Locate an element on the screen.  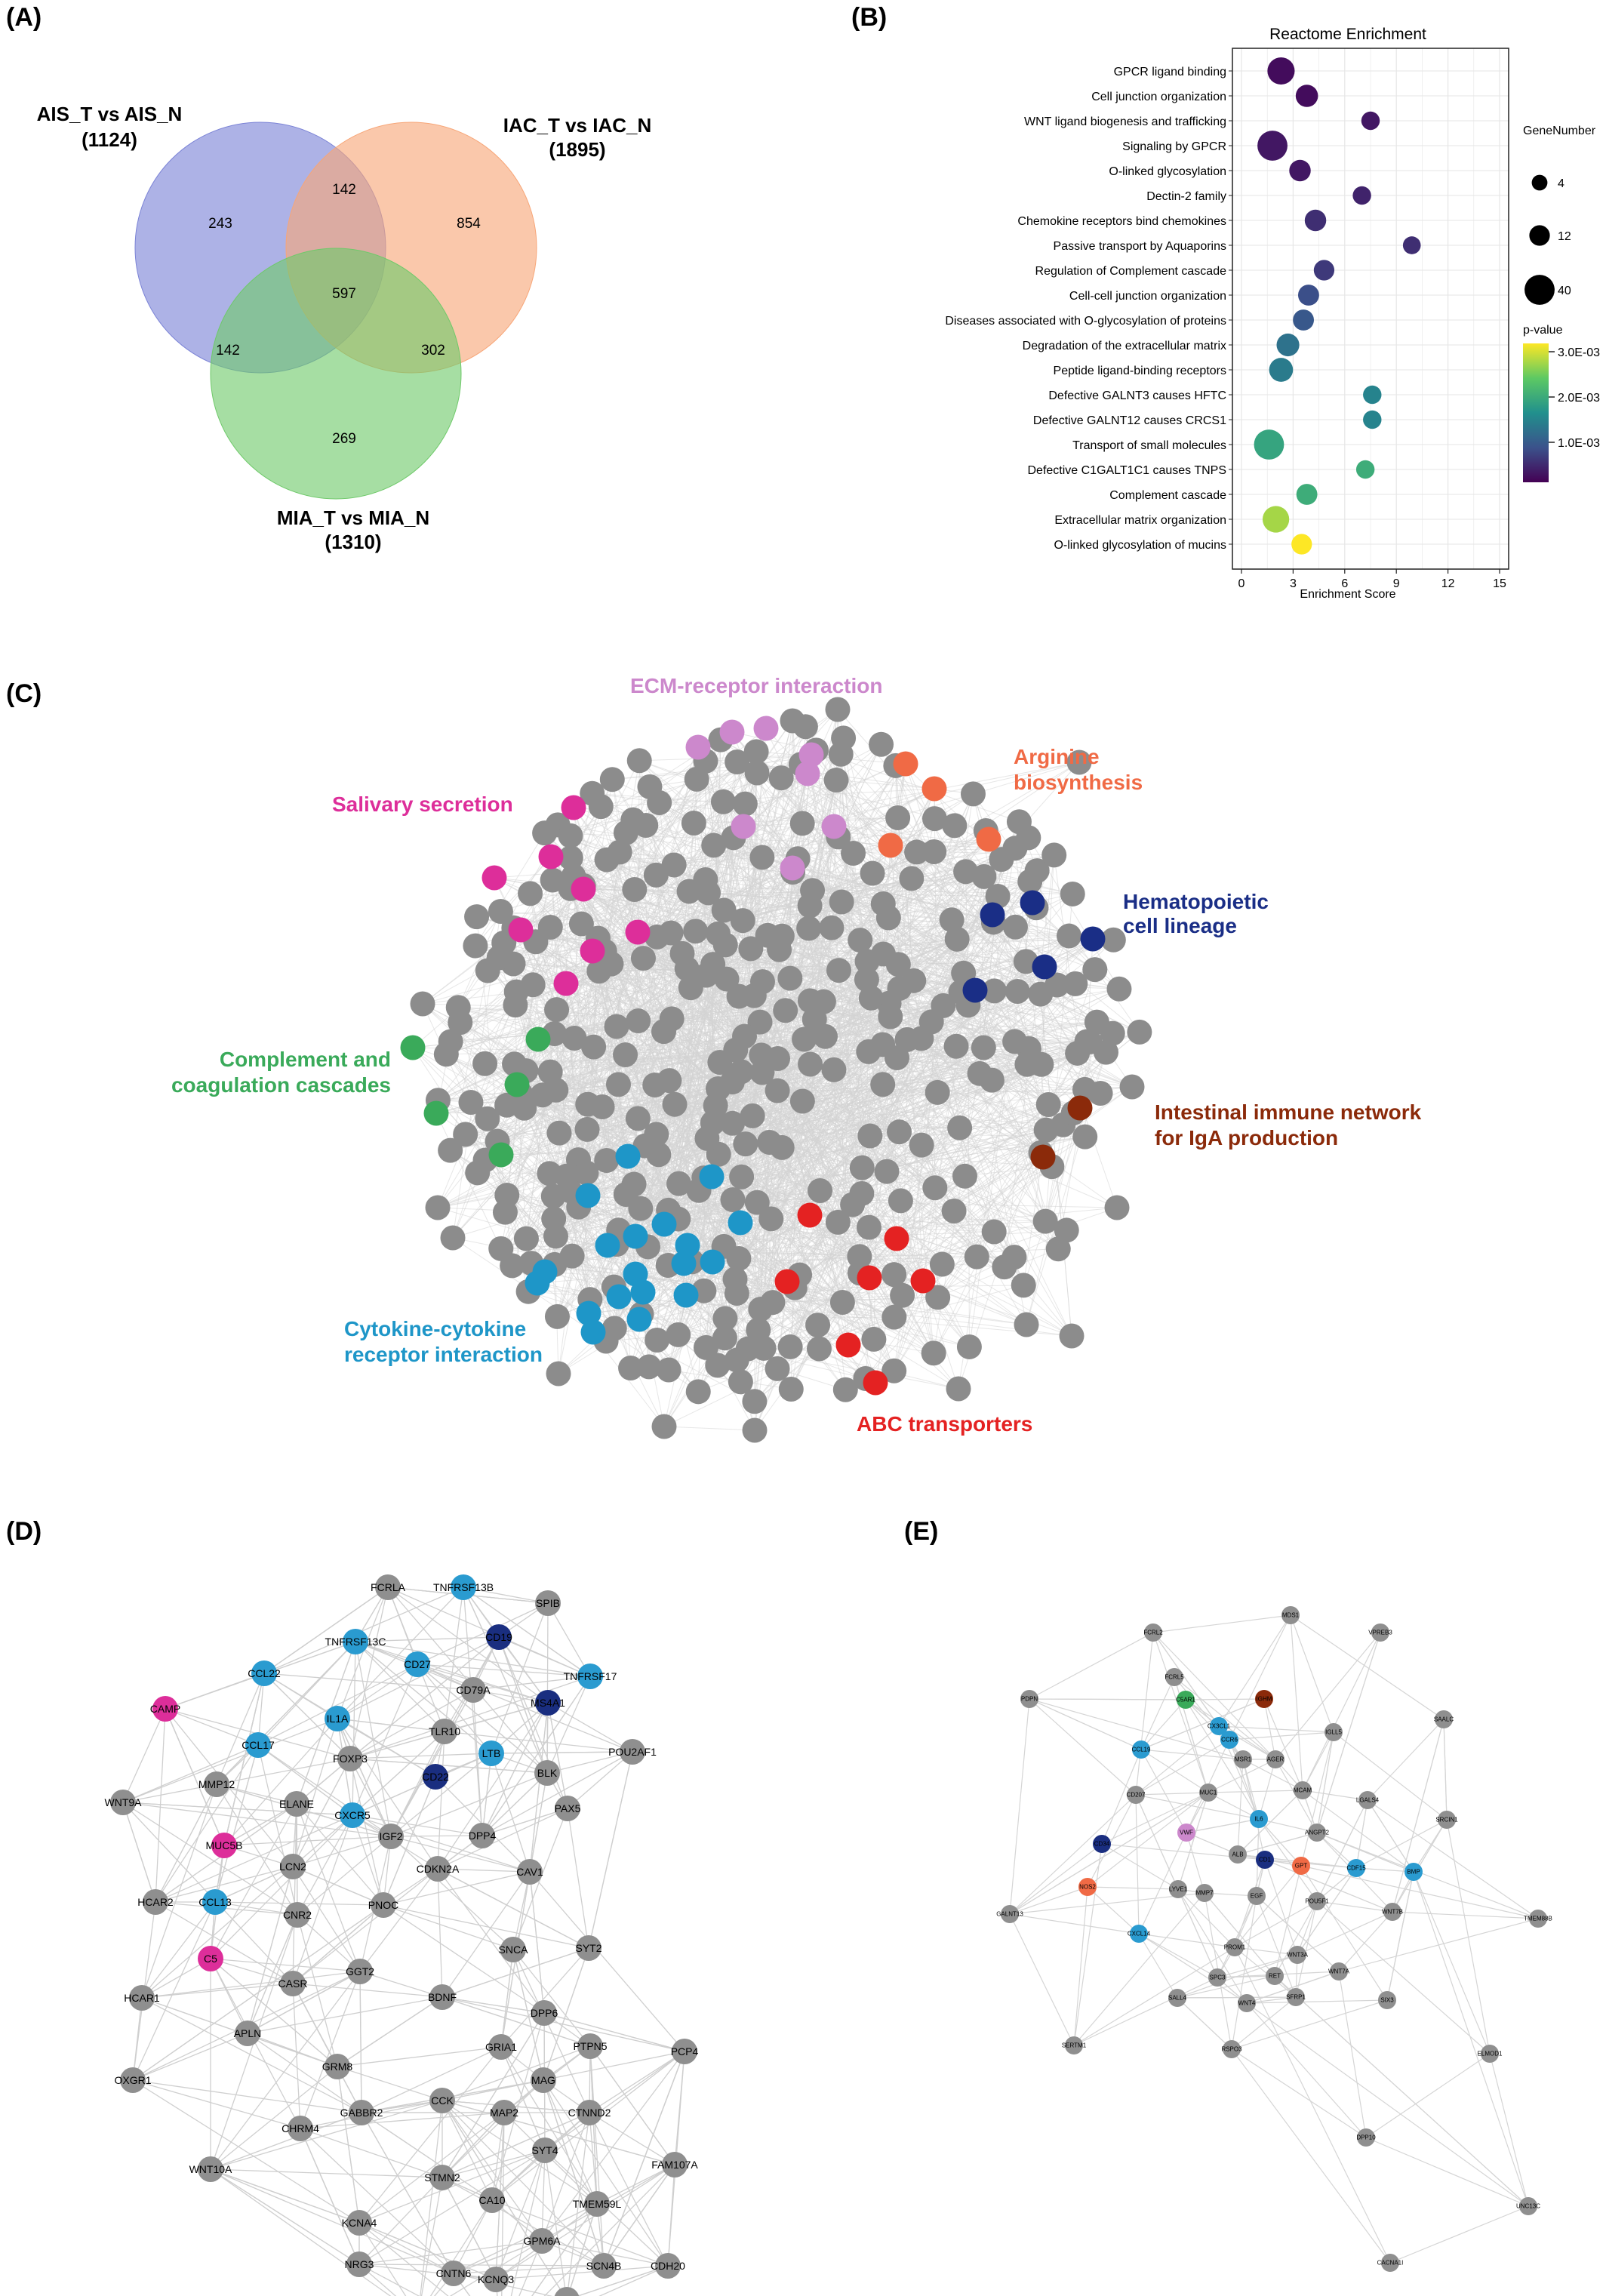
svg-text: WNT10A is located at coordinates (210, 2169).